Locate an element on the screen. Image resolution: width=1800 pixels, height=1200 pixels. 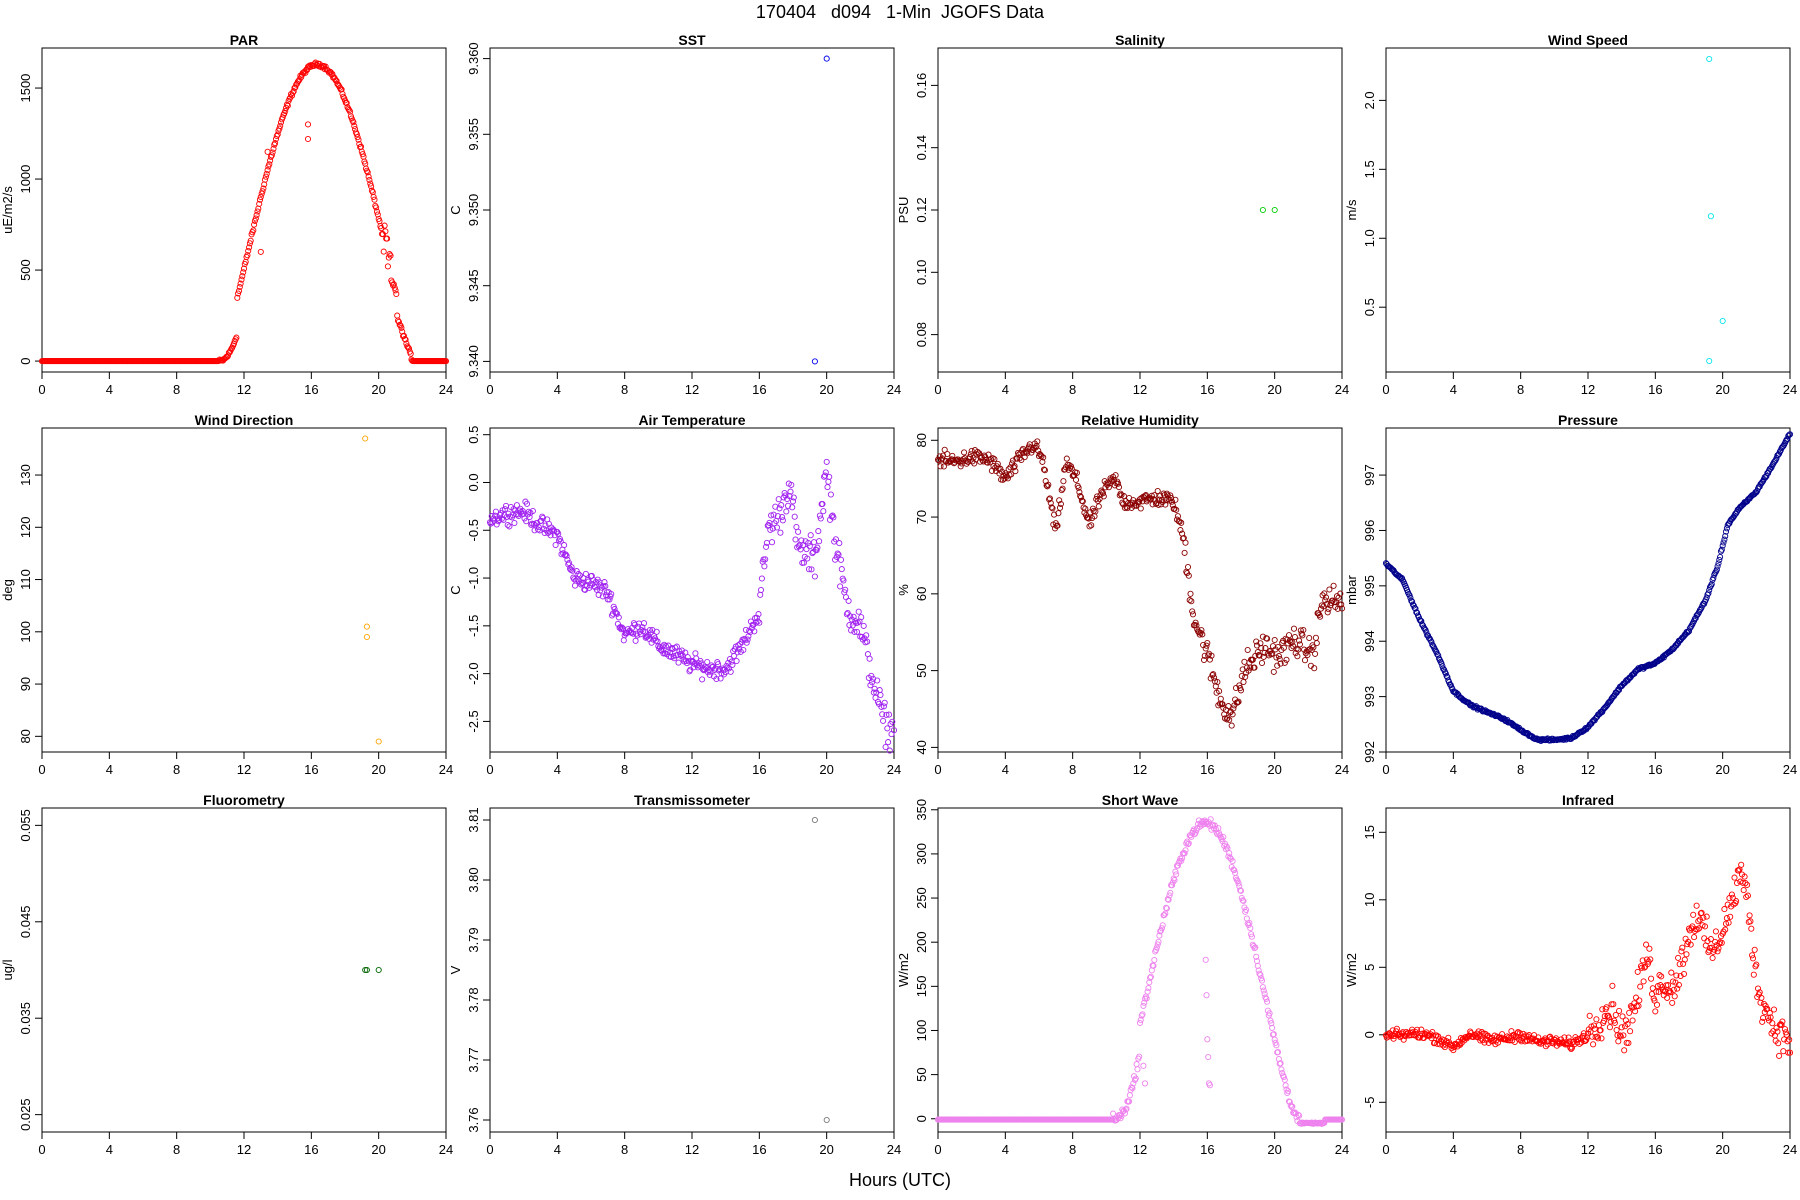
y-tick-label: 0.5 is located at coordinates (1369, 307).